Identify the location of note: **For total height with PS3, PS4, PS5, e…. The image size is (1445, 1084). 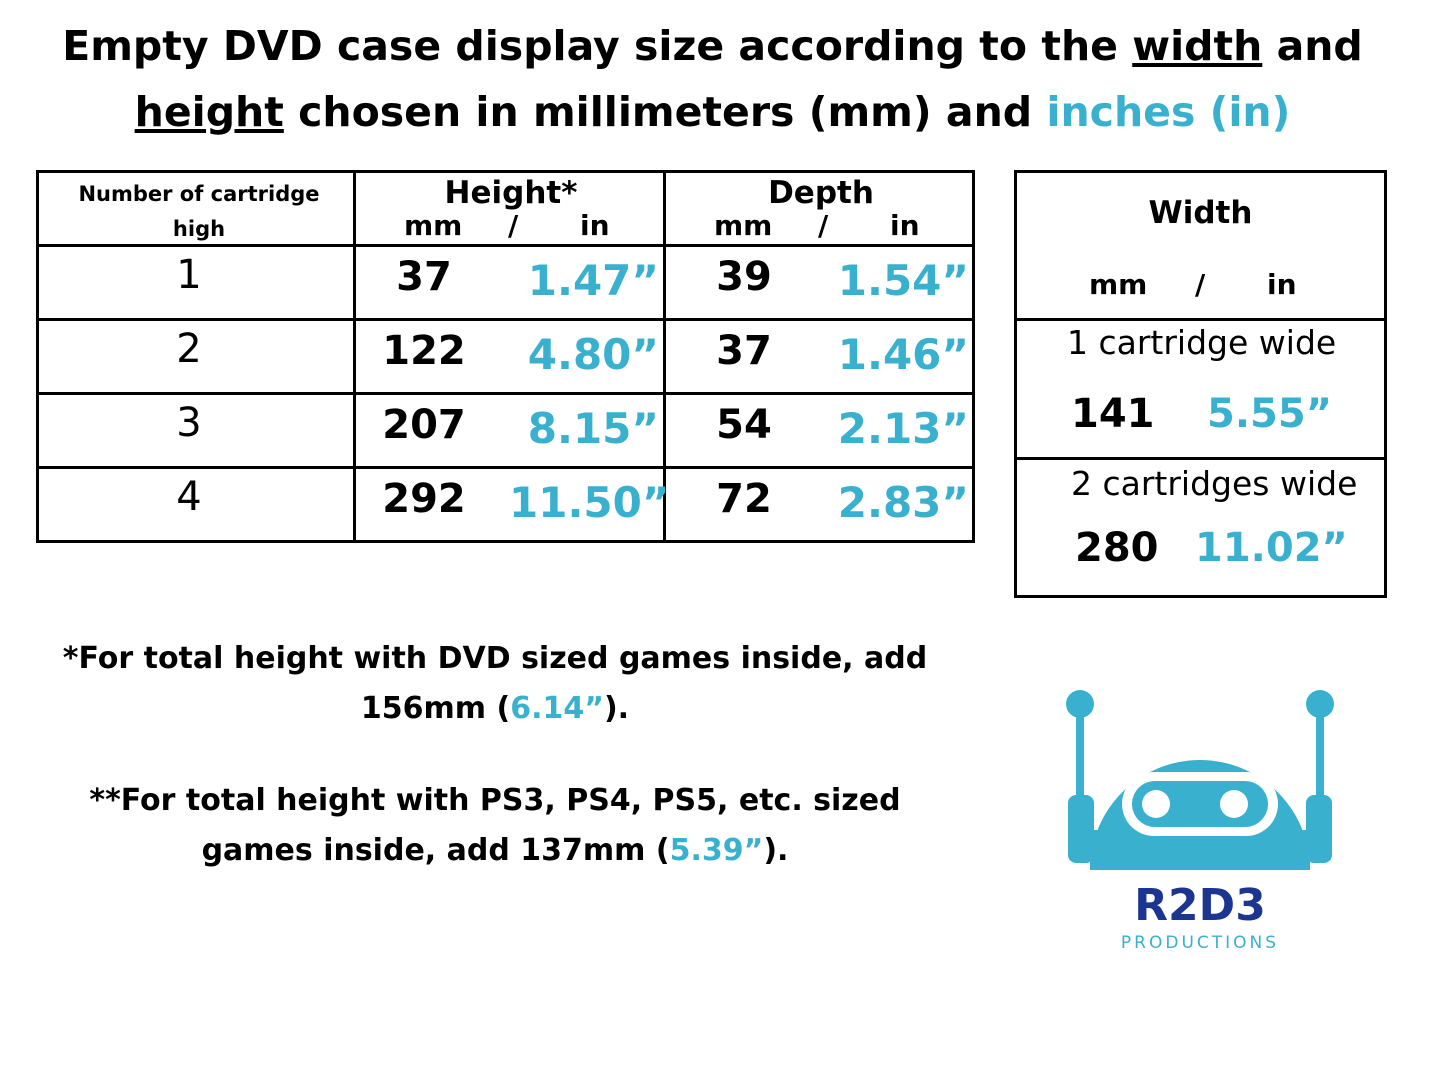
(495, 826).